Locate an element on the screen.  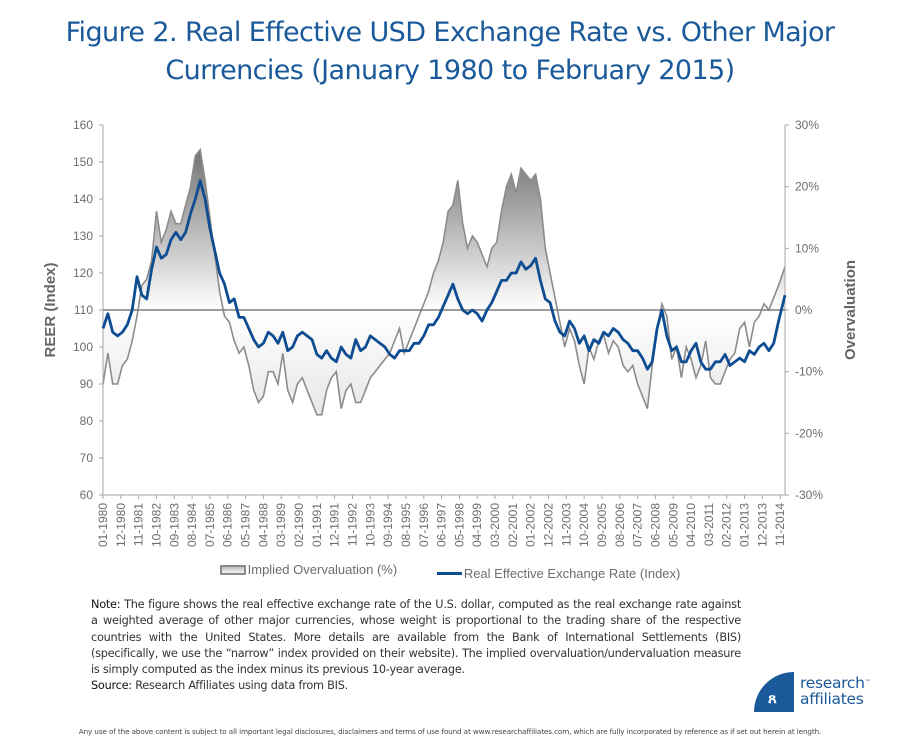
note-label: Note: is located at coordinates (106, 604).